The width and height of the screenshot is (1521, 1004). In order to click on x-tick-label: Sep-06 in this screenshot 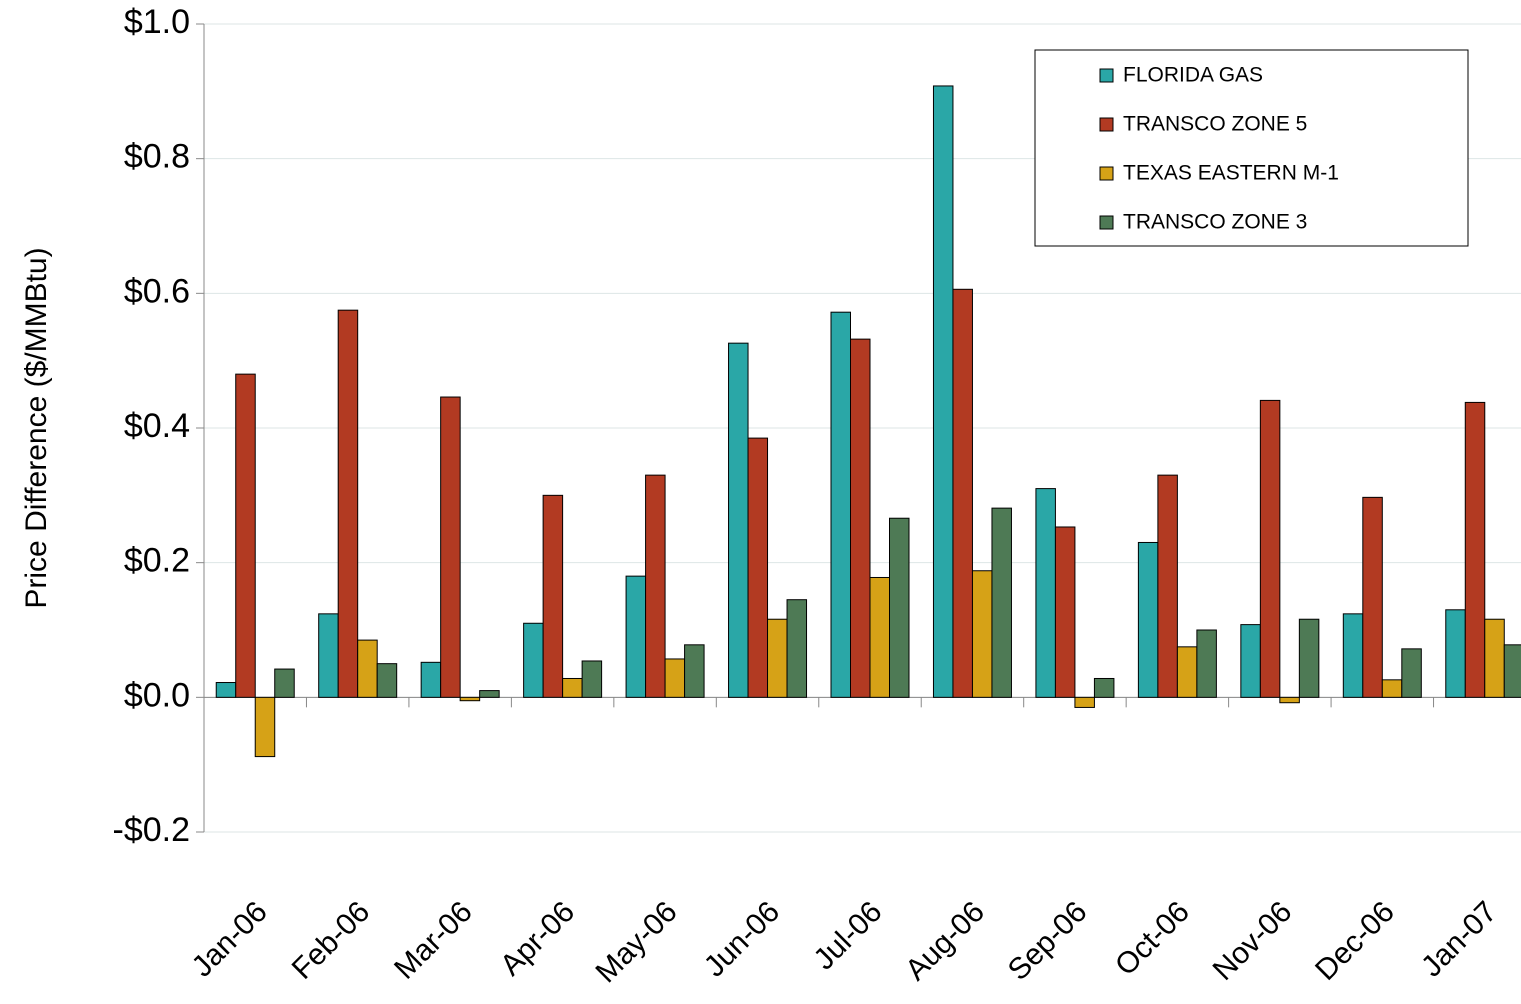, I will do `click(1048, 941)`.